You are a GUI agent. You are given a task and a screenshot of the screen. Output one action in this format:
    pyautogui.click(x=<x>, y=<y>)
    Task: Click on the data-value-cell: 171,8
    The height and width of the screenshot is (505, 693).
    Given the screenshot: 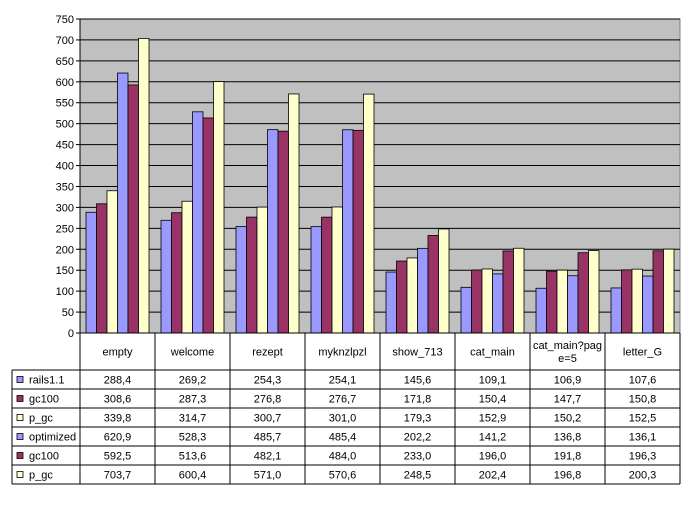 What is the action you would take?
    pyautogui.click(x=418, y=400)
    